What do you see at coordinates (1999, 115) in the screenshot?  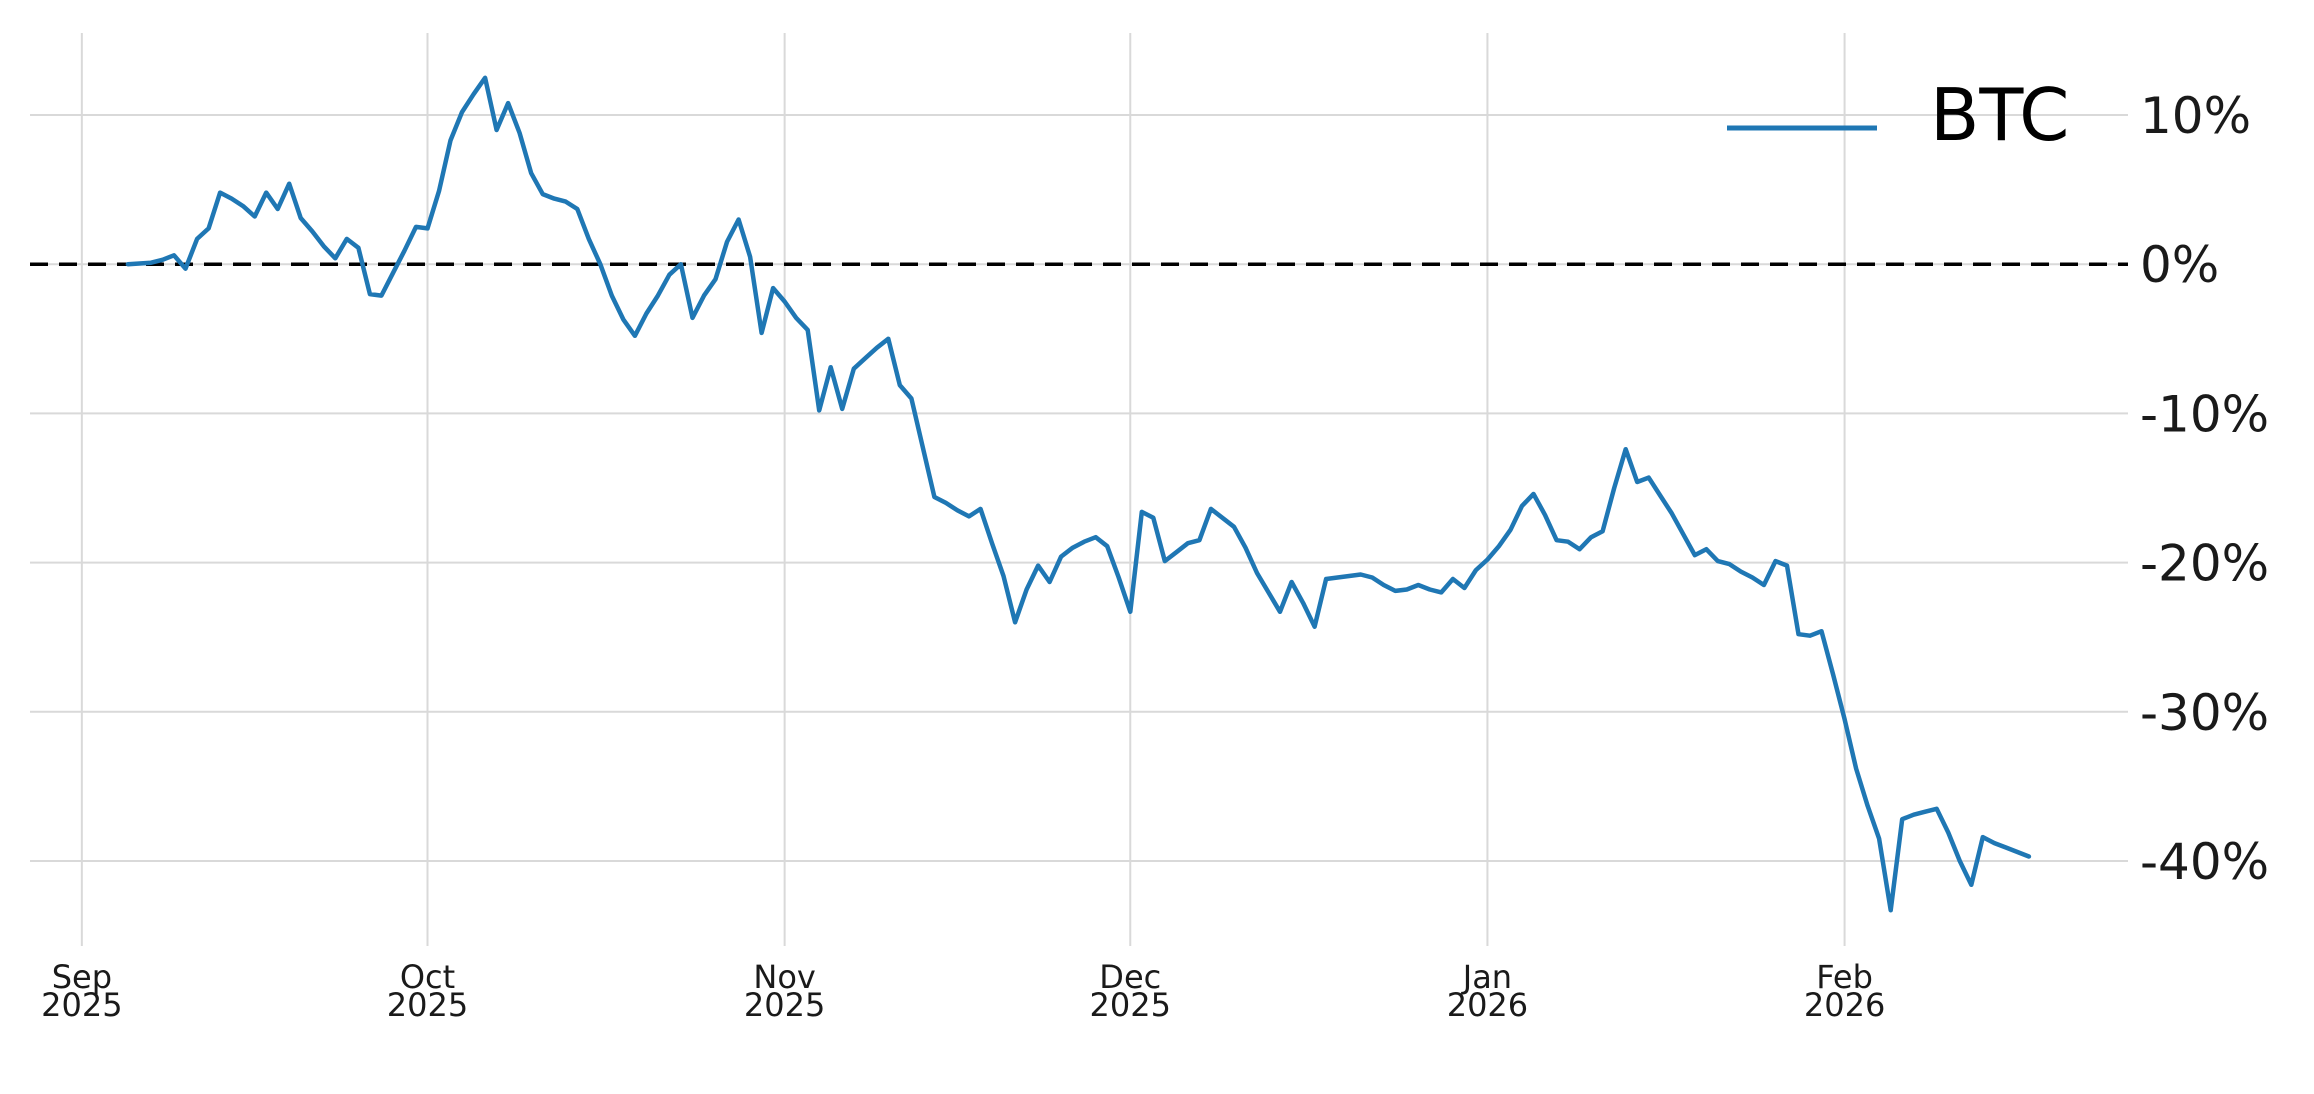 I see `legend-label: BTC` at bounding box center [1999, 115].